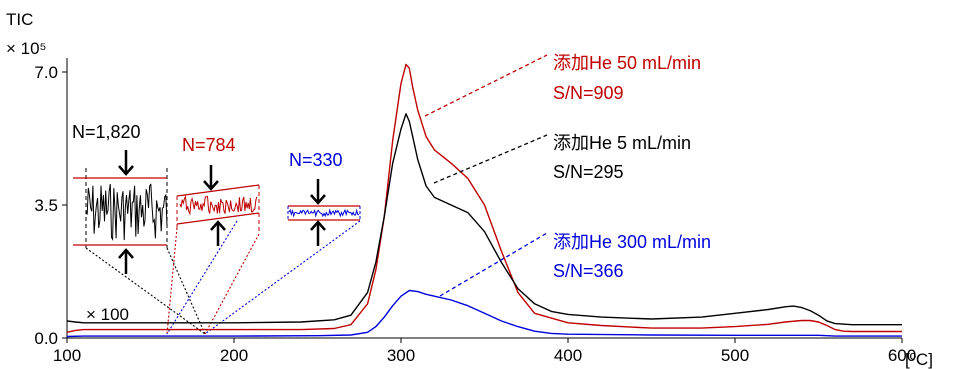 This screenshot has width=958, height=369. I want to click on series-callouts, so click(486, 175).